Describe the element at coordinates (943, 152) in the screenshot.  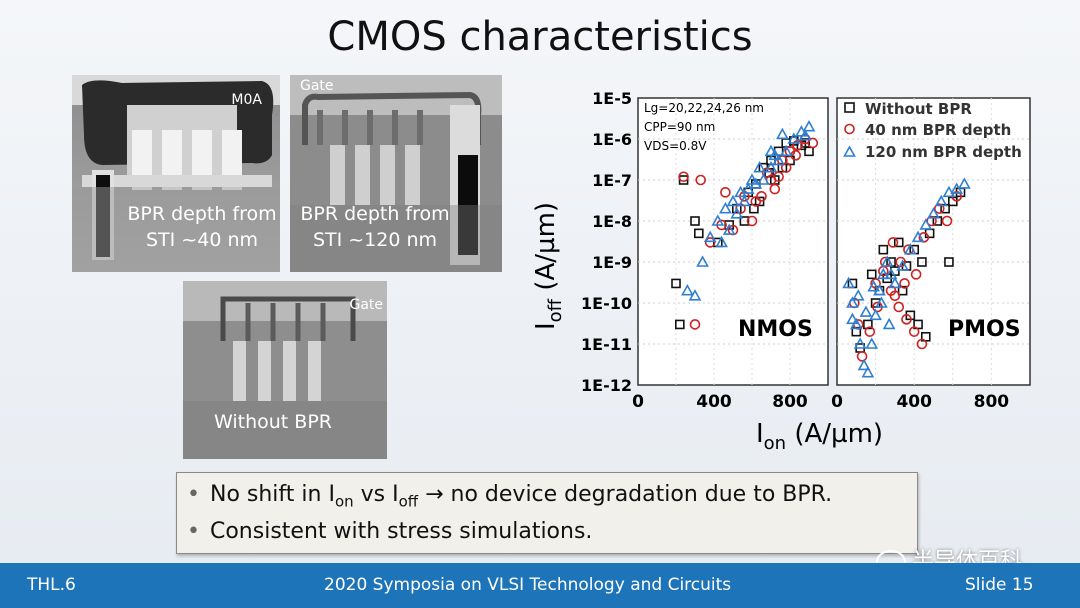
I see `legend-item-120nm: 120 nm BPR depth` at that location.